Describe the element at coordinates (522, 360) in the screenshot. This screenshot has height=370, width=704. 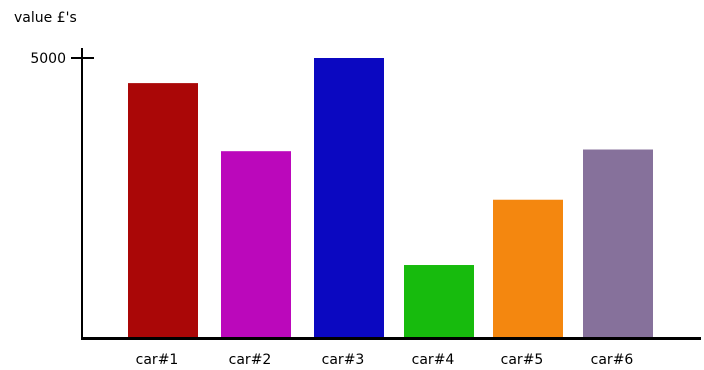
I see `x-tick-label-car5: car#5` at that location.